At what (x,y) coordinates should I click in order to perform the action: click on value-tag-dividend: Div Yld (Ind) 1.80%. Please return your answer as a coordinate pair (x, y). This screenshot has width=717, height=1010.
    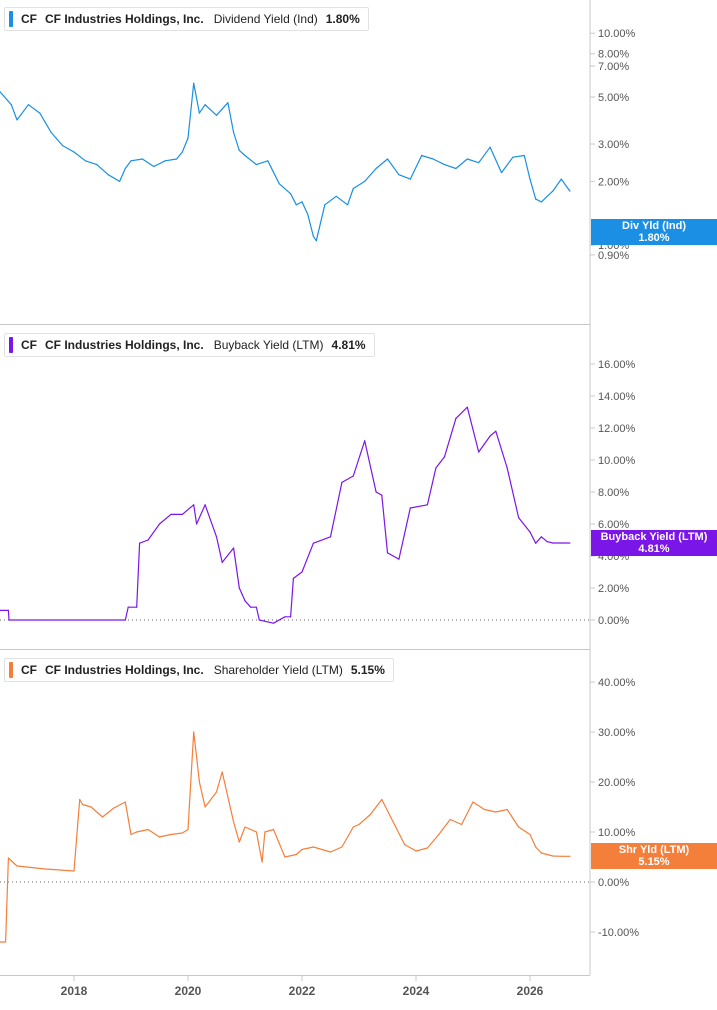
    Looking at the image, I should click on (654, 232).